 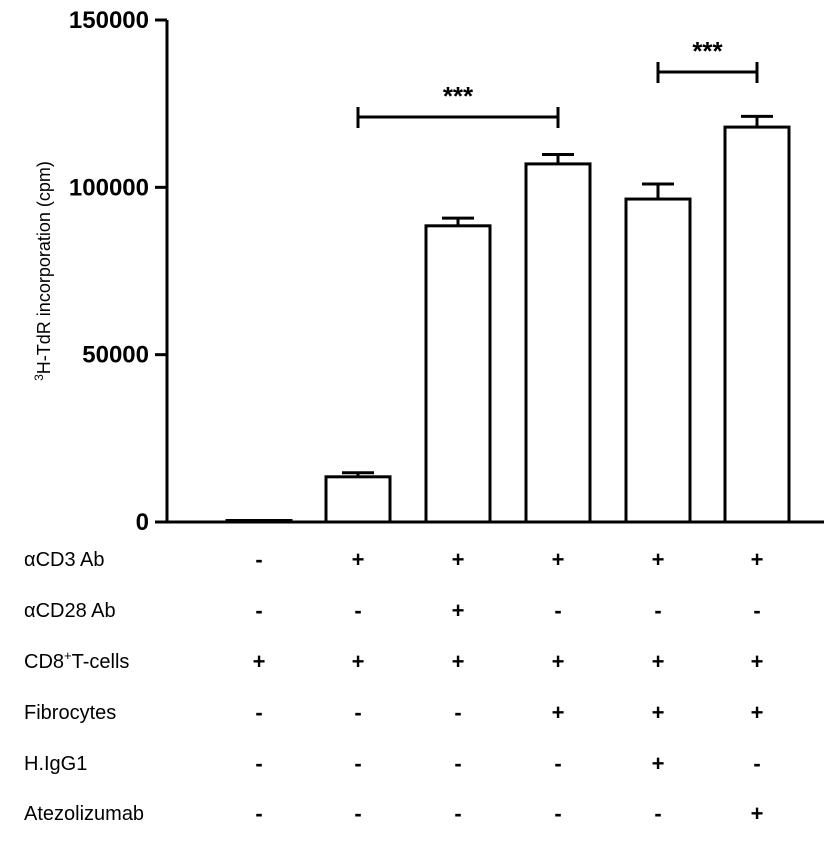 I want to click on y-tick-label: 0, so click(x=142, y=522).